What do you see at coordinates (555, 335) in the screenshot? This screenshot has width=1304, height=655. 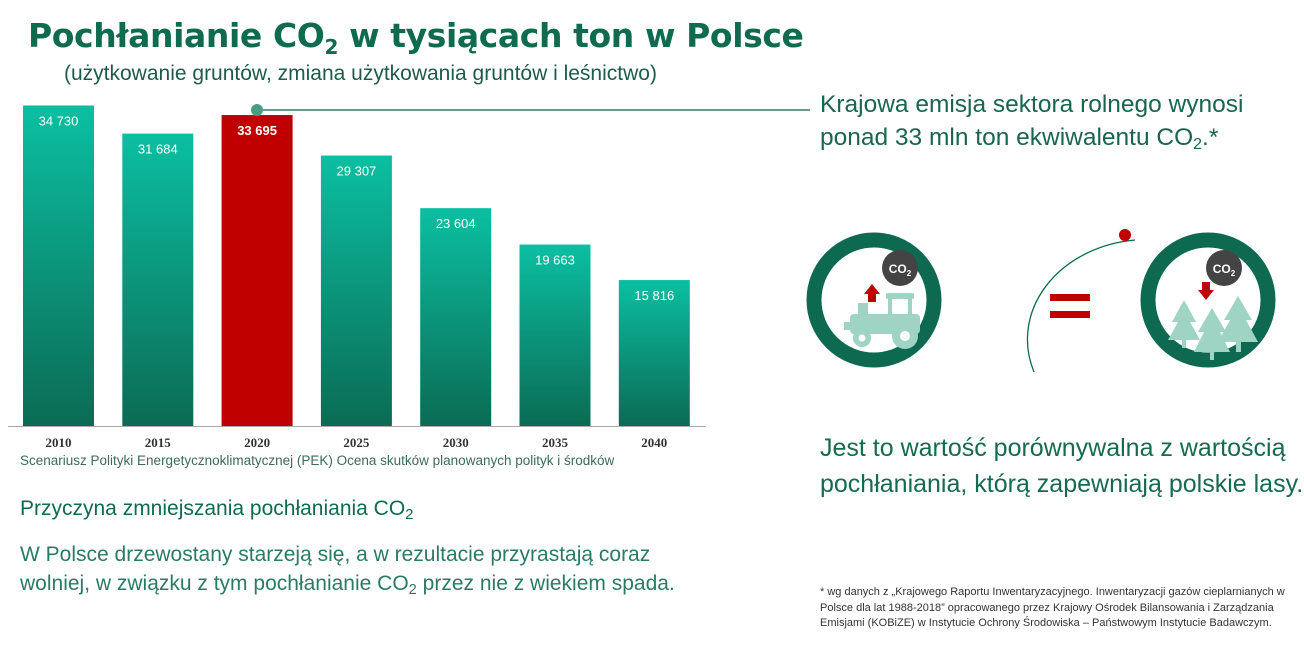 I see `bar-2035` at bounding box center [555, 335].